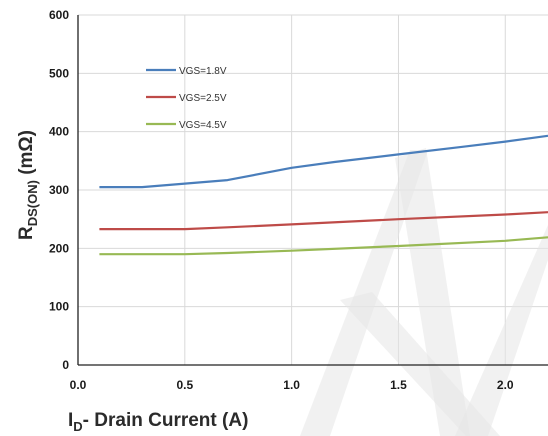 Image resolution: width=548 pixels, height=436 pixels. Describe the element at coordinates (203, 98) in the screenshot. I see `legend-label-2: VGS=2.5V` at that location.